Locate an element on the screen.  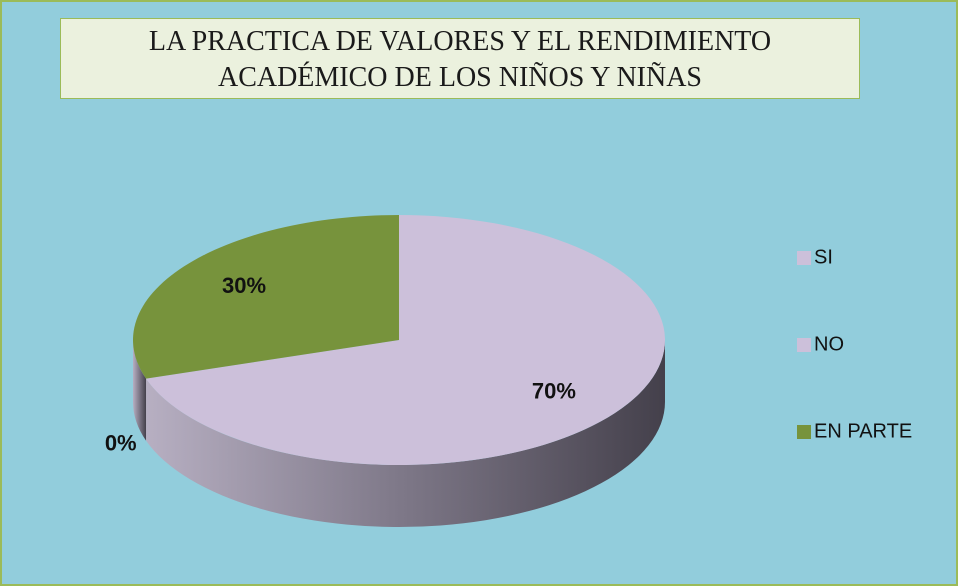
value-label: 30% is located at coordinates (244, 285).